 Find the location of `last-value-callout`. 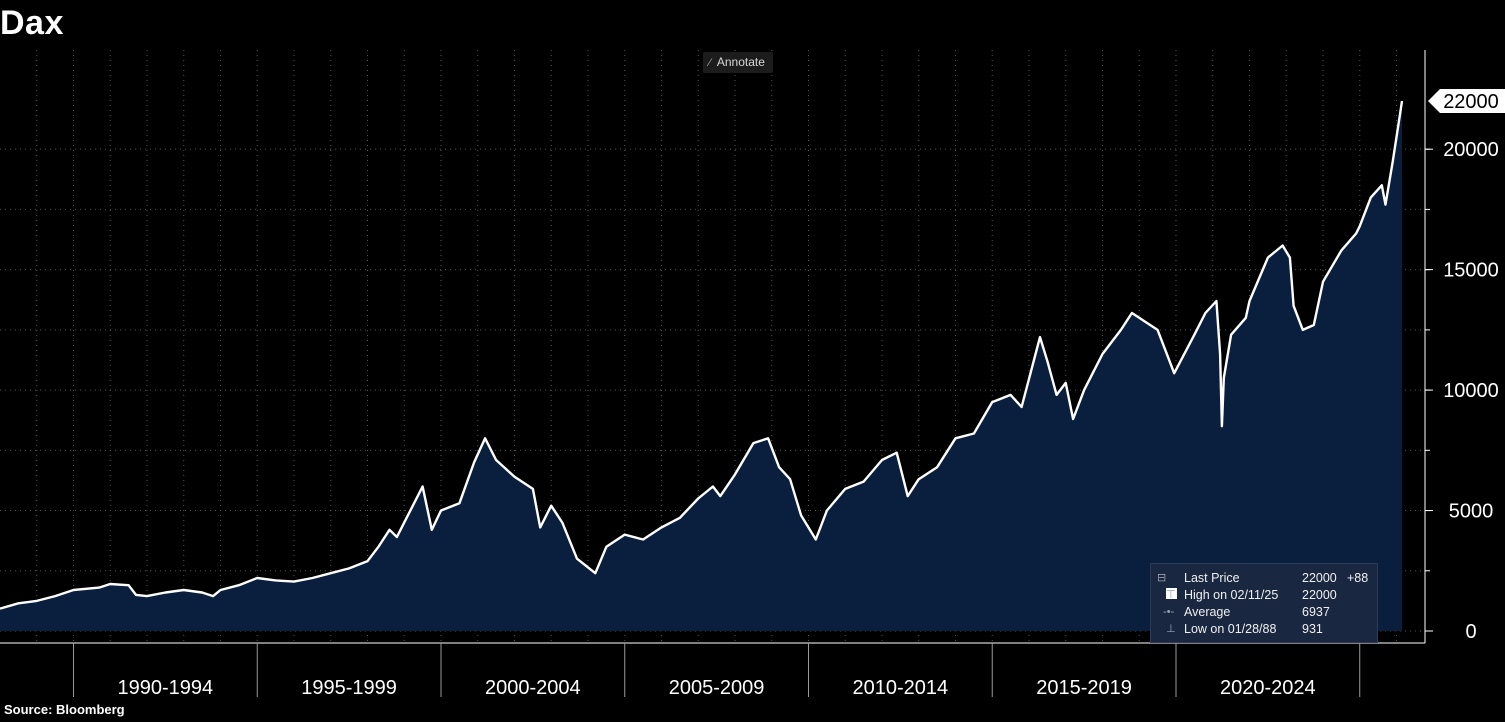

last-value-callout is located at coordinates (1466, 101).